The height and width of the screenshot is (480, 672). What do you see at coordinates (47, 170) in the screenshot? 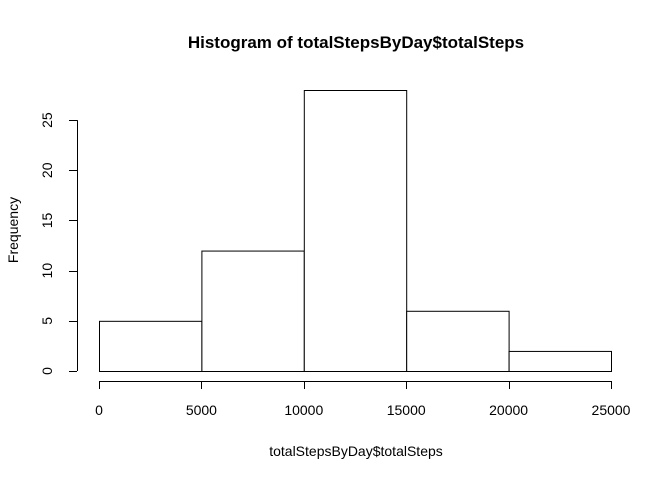
I see `y-tick-label: 20` at bounding box center [47, 170].